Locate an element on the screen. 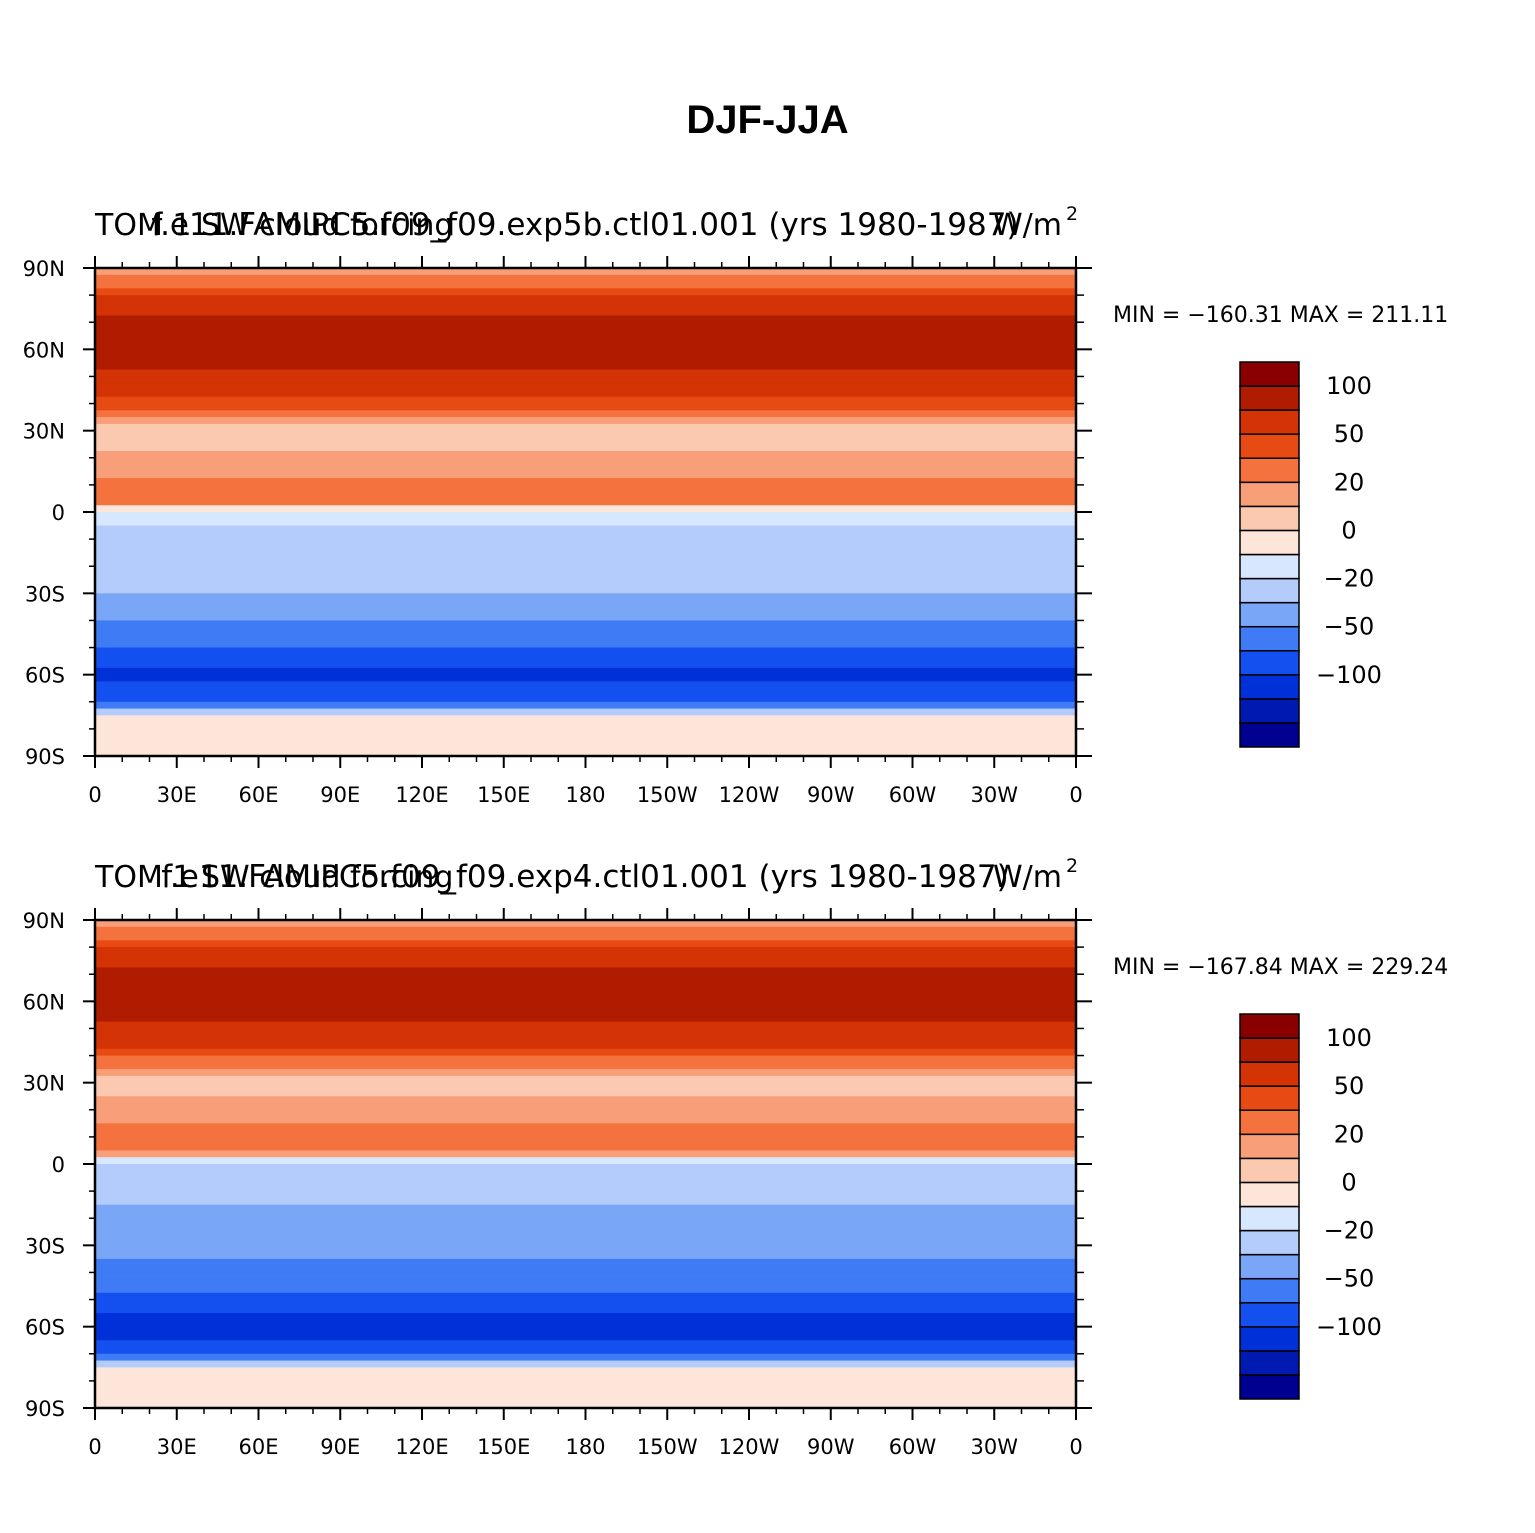 The height and width of the screenshot is (1533, 1535). colorbar: −100 −50 −20 0 20 50 100 is located at coordinates (1310, 1206).